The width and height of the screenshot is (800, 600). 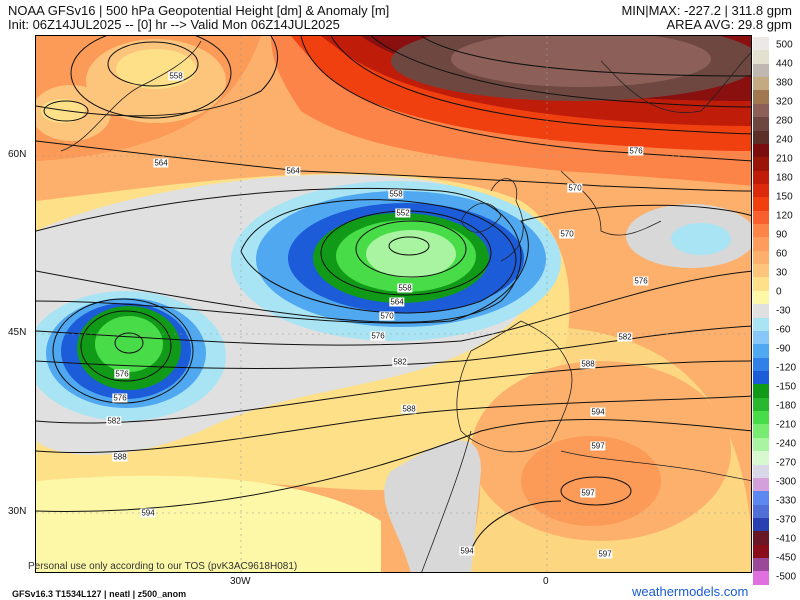 What do you see at coordinates (786, 444) in the screenshot?
I see `colorbar-label: -240` at bounding box center [786, 444].